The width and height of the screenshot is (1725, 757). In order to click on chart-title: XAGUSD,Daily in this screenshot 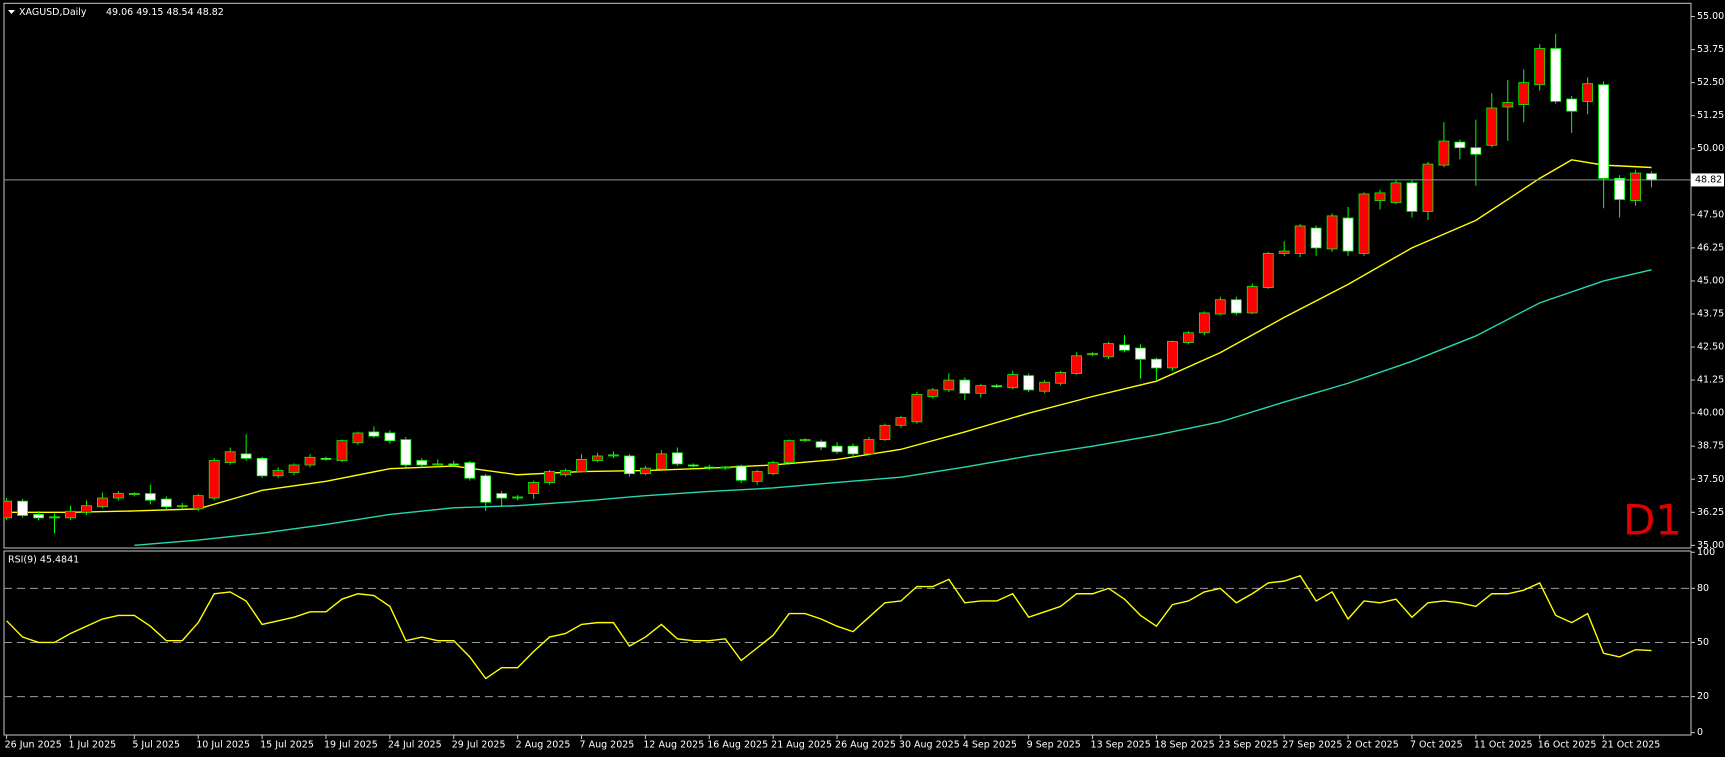, I will do `click(53, 12)`.